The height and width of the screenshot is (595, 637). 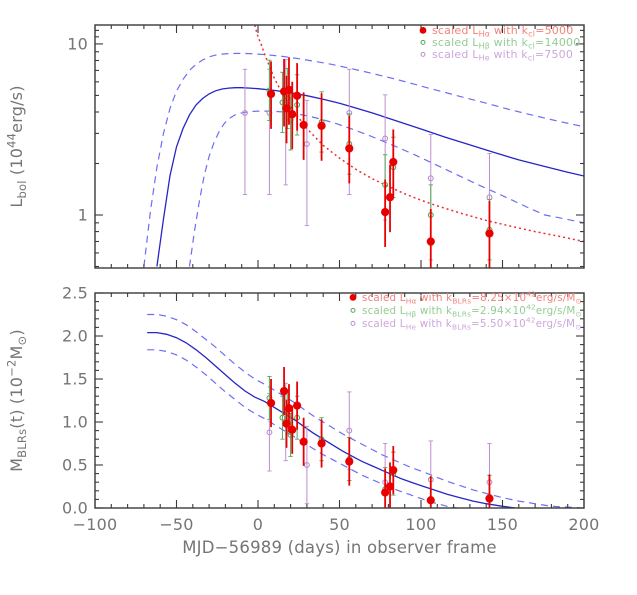 What do you see at coordinates (472, 311) in the screenshot?
I see `legend-entry-label: scaled LHβ with kBLRs=2.94×1042erg/s/M⊙` at bounding box center [472, 311].